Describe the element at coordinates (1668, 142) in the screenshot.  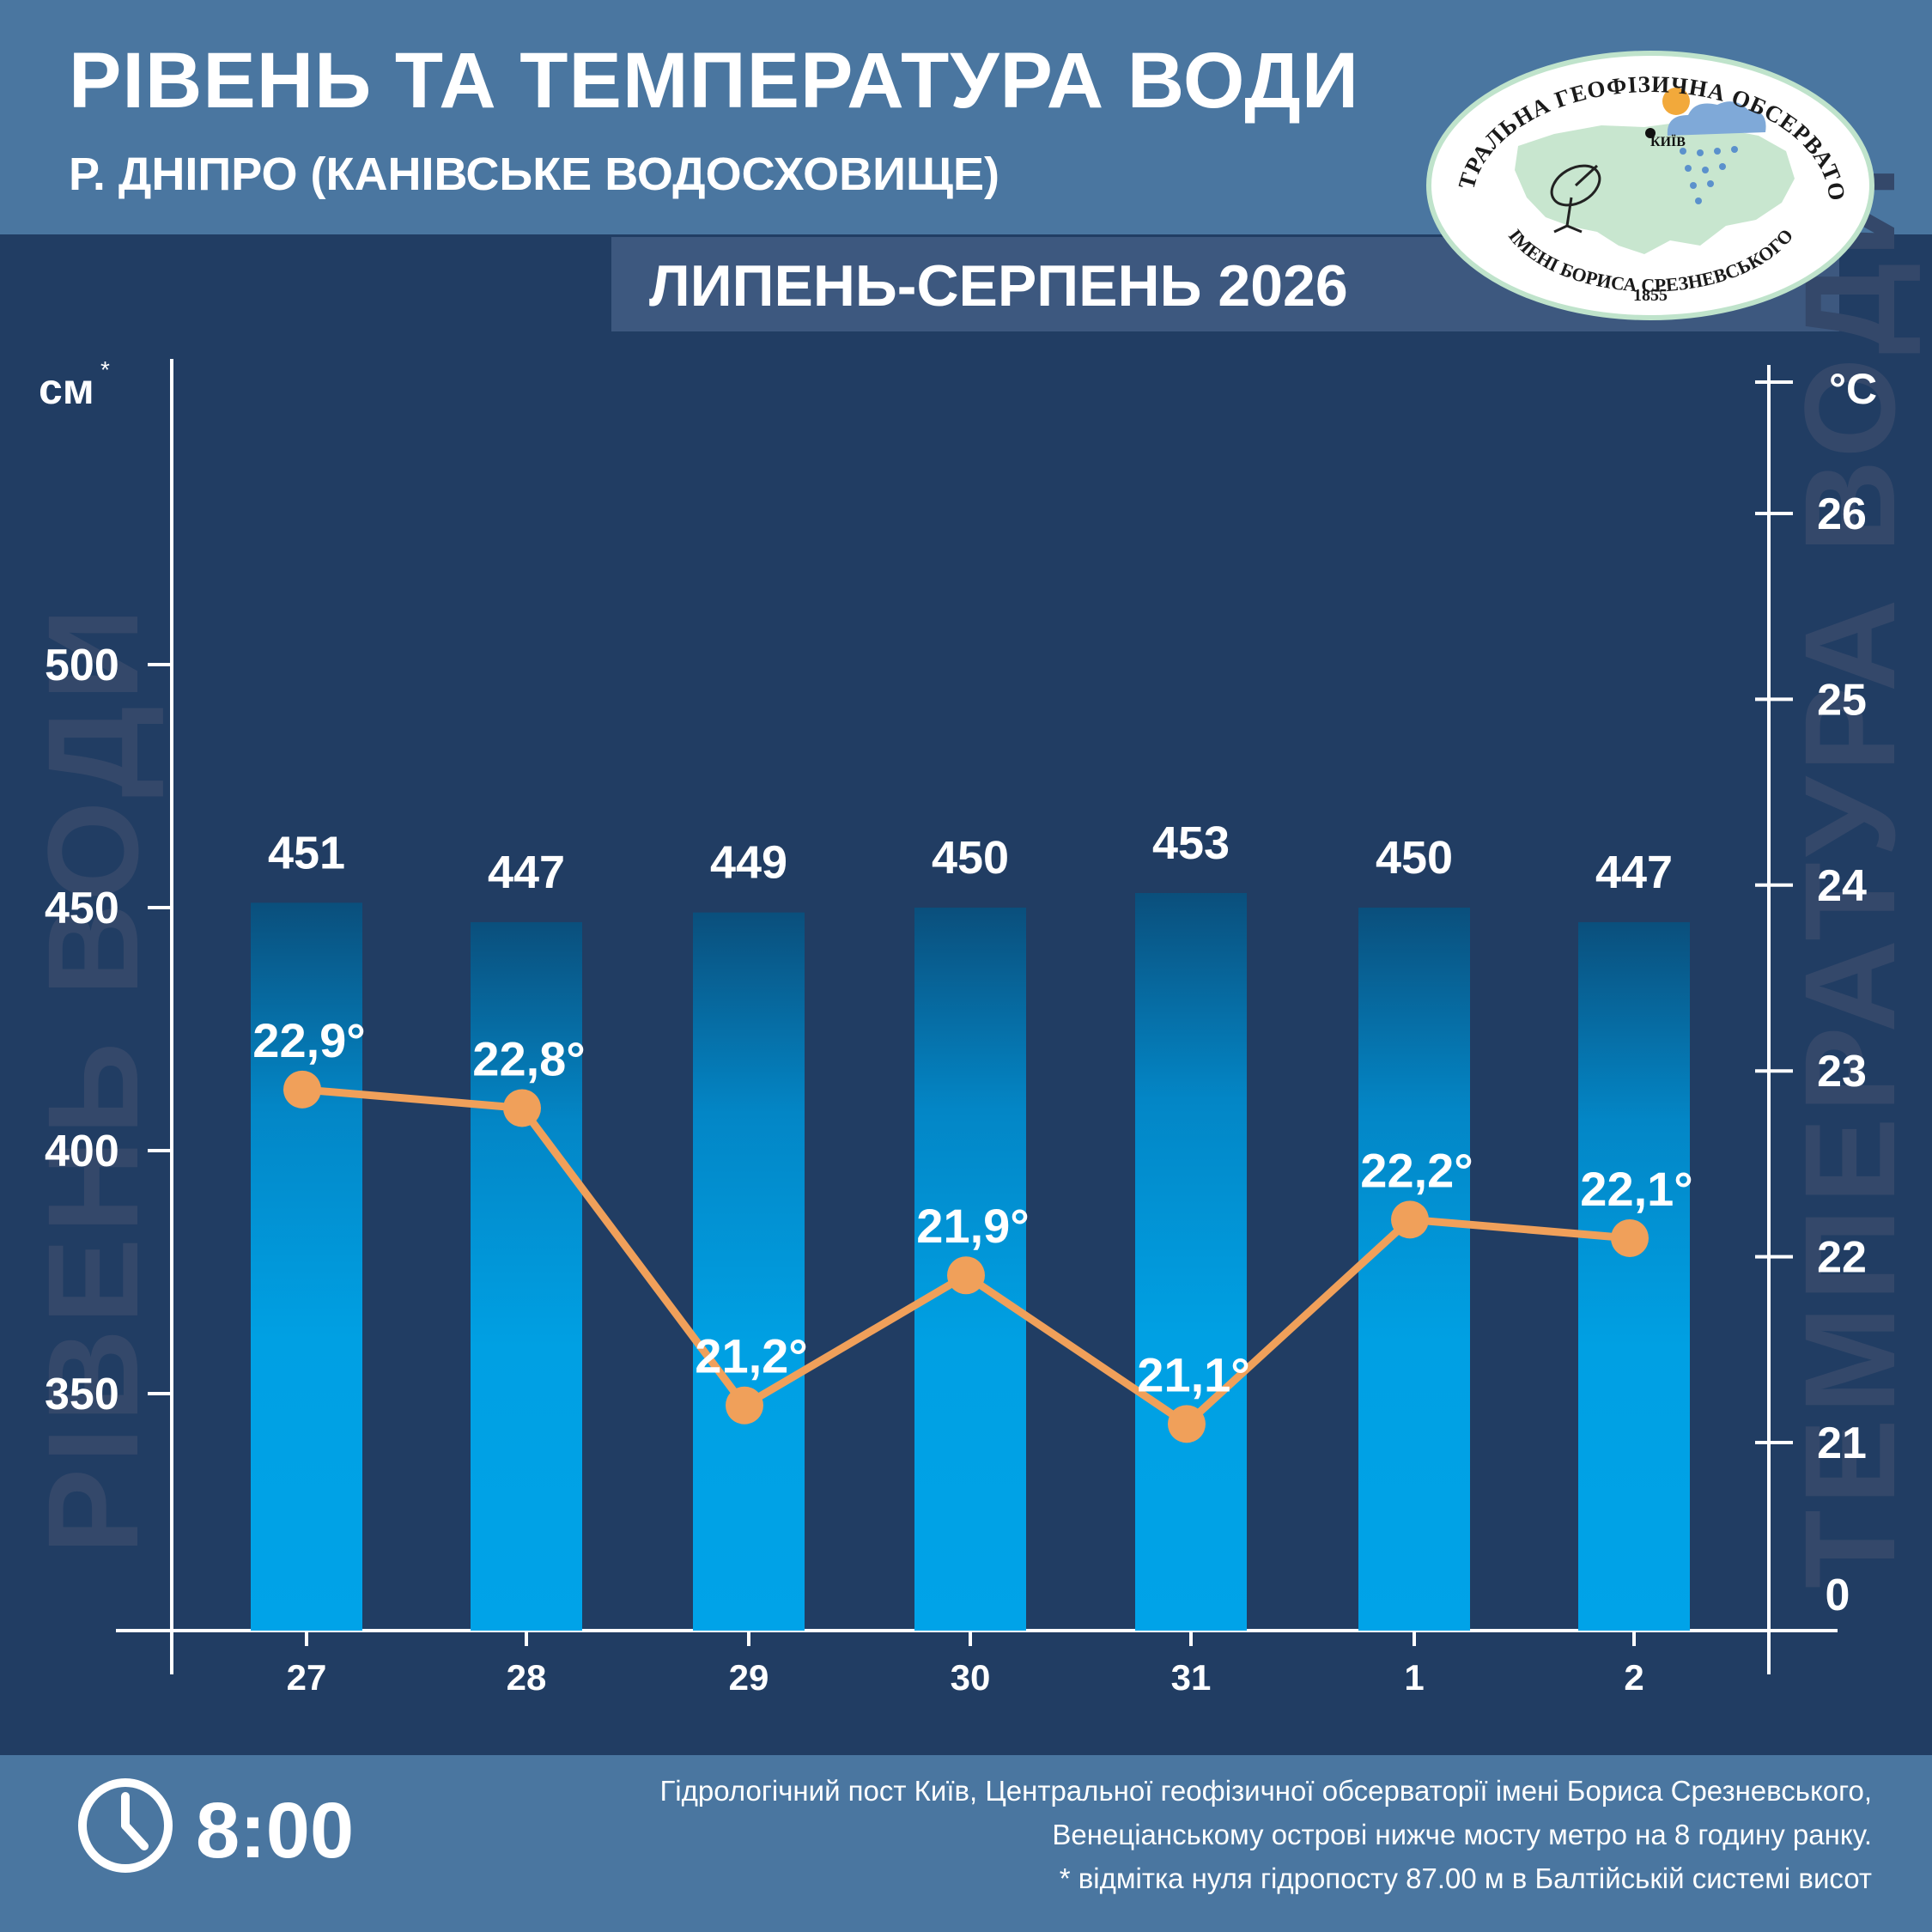
I see `logo-city: КИЇВ` at that location.